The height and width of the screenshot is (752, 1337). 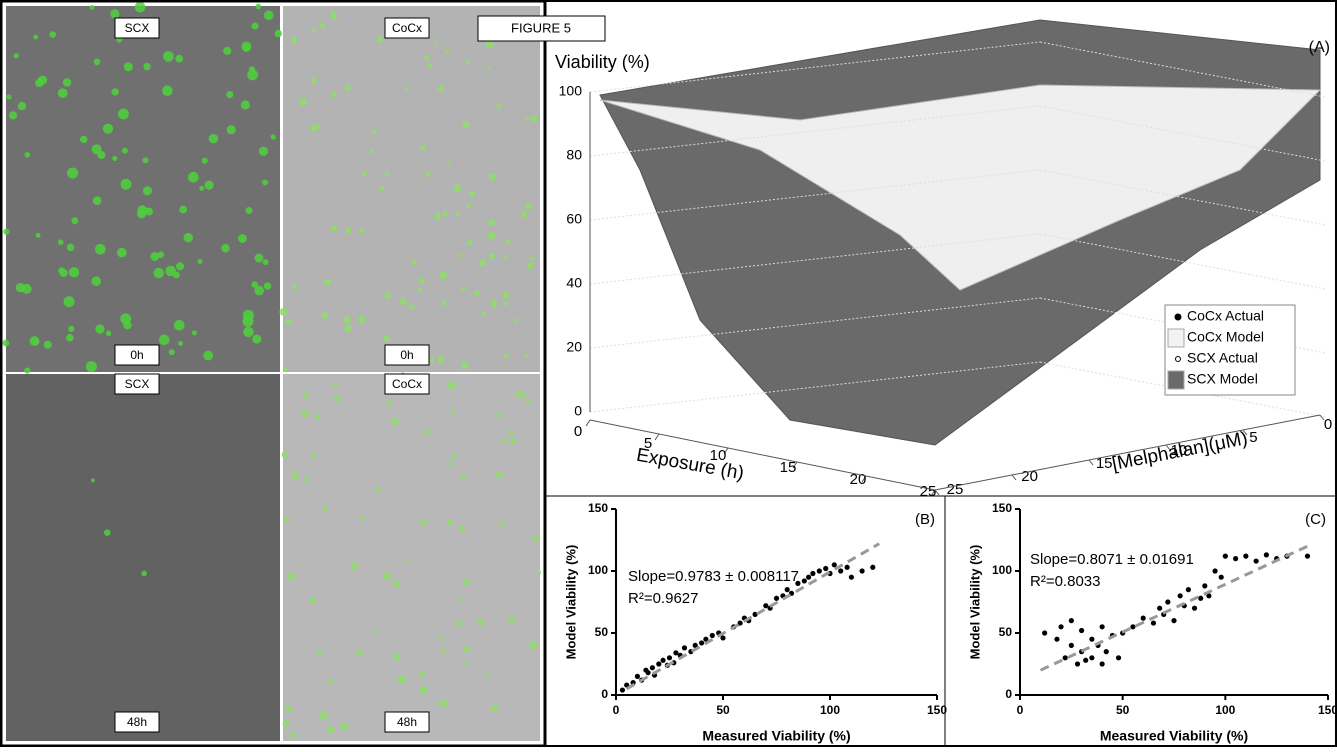 What do you see at coordinates (407, 722) in the screenshot?
I see `label-box` at bounding box center [407, 722].